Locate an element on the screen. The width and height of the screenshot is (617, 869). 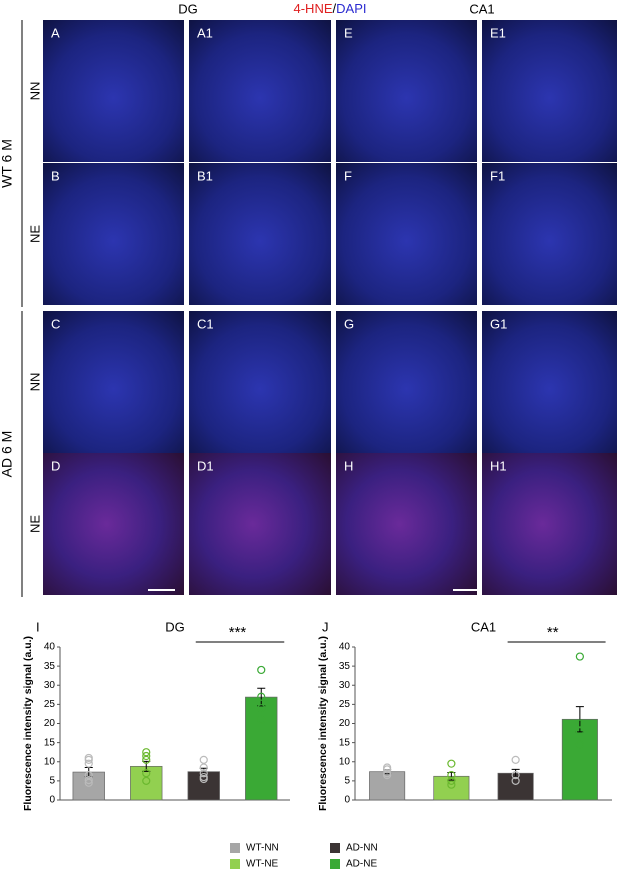
y-tick-label: 40 is located at coordinates (50, 647).